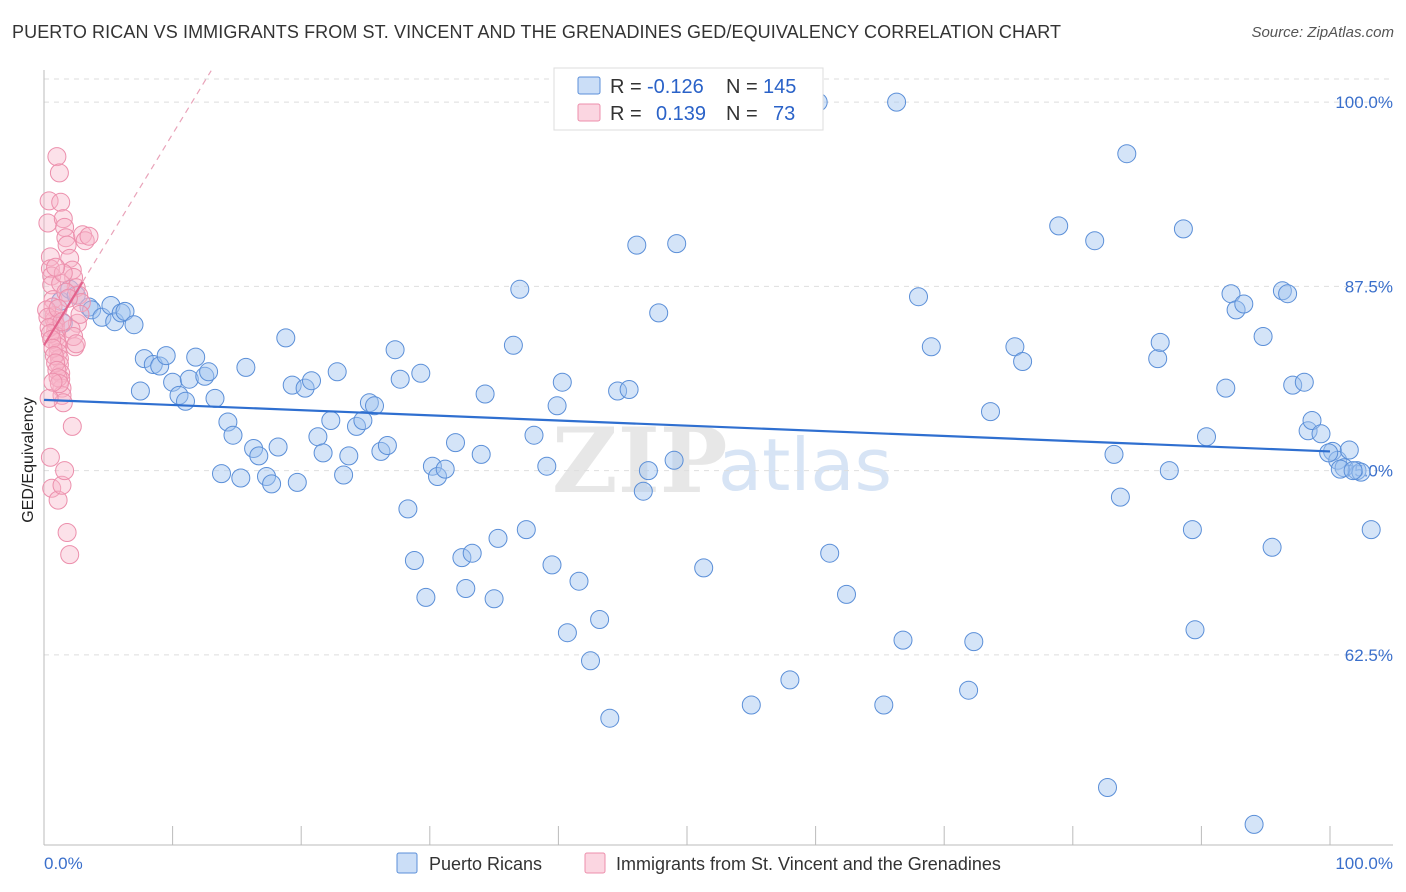 This screenshot has width=1406, height=892. I want to click on x-axis-ticks, so click(687, 835).